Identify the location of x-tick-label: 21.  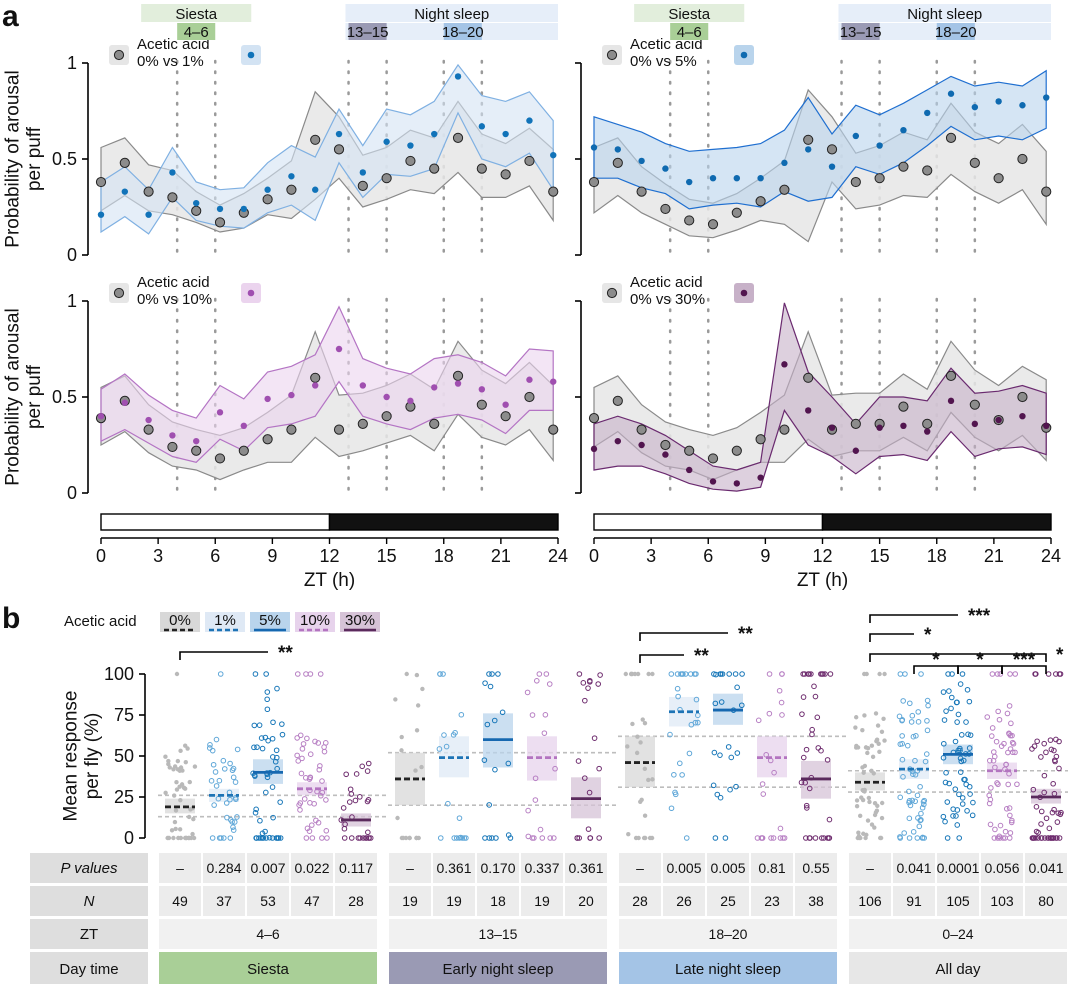
(501, 556).